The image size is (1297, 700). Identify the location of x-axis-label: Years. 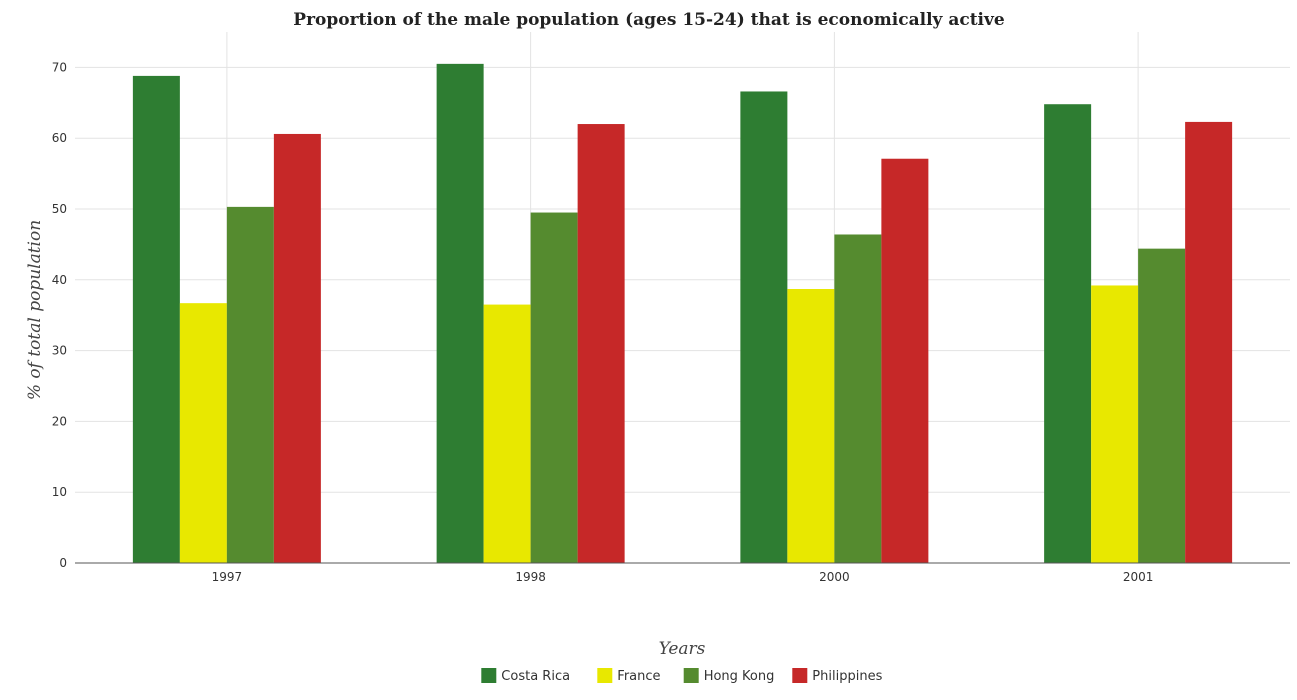
(682, 649).